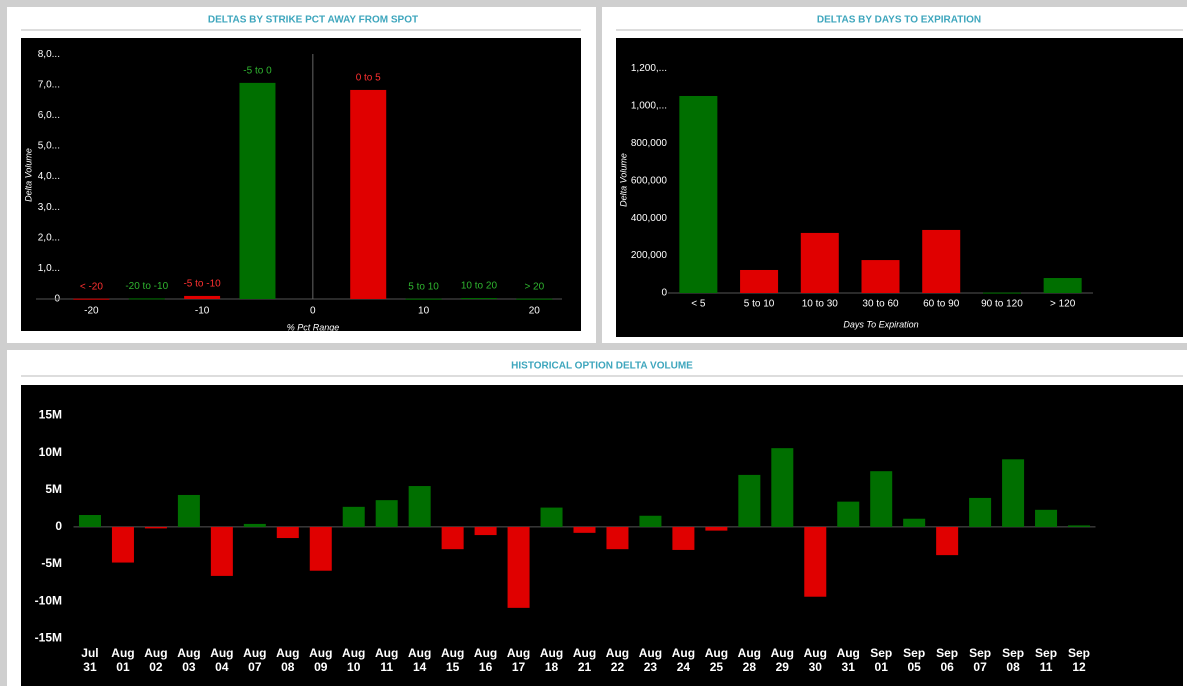 This screenshot has height=686, width=1187. I want to click on x-tick-label: 04, so click(222, 667).